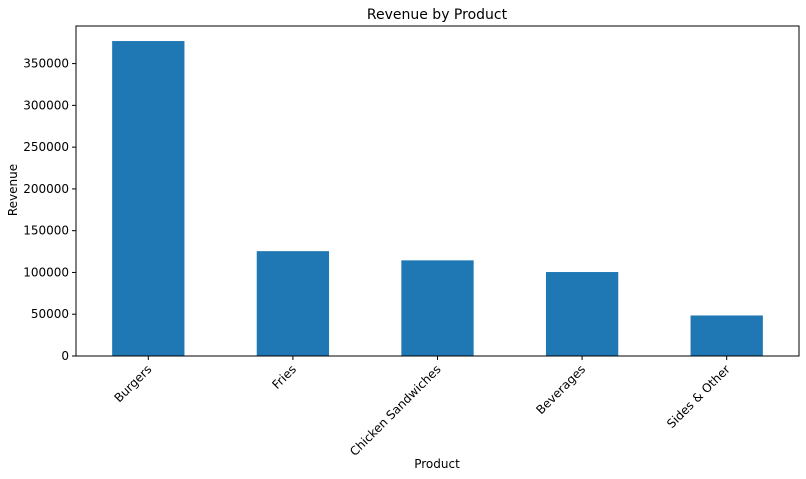  Describe the element at coordinates (46, 272) in the screenshot. I see `y-tick-label: 100000` at that location.